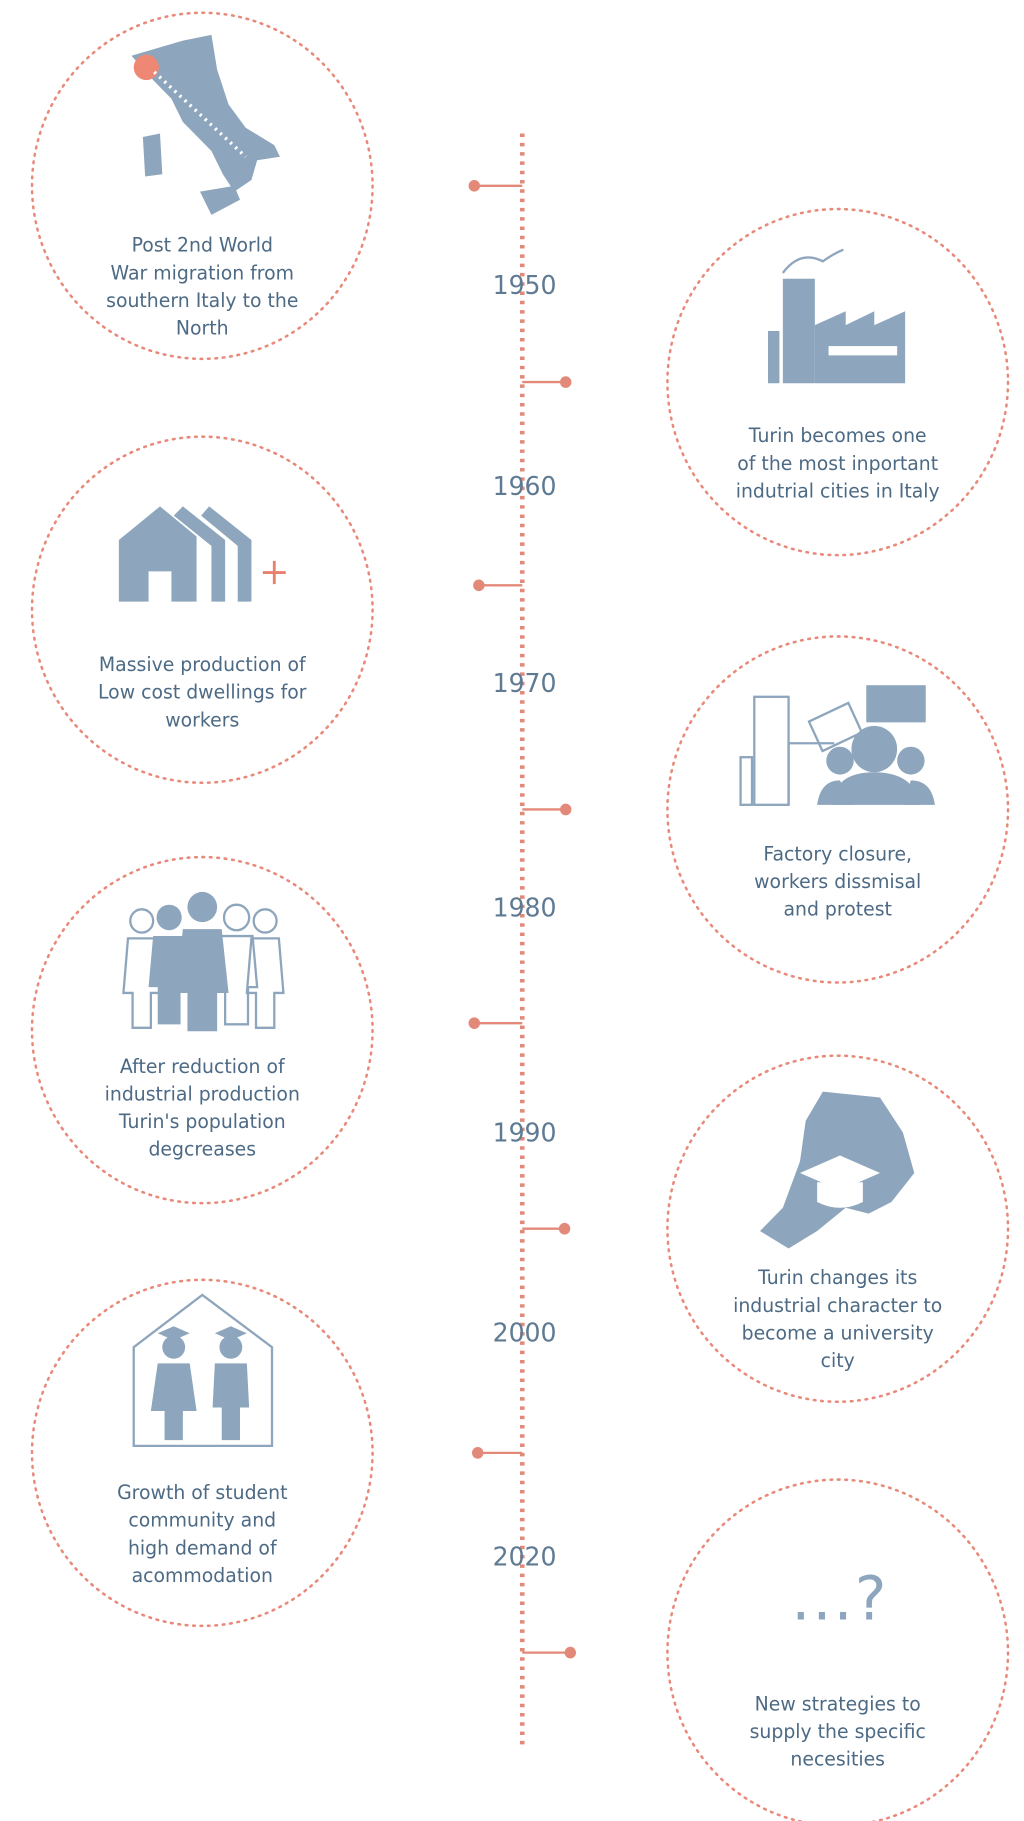 This screenshot has height=1821, width=1024. What do you see at coordinates (202, 301) in the screenshot?
I see `event-text: southern Italy to the` at bounding box center [202, 301].